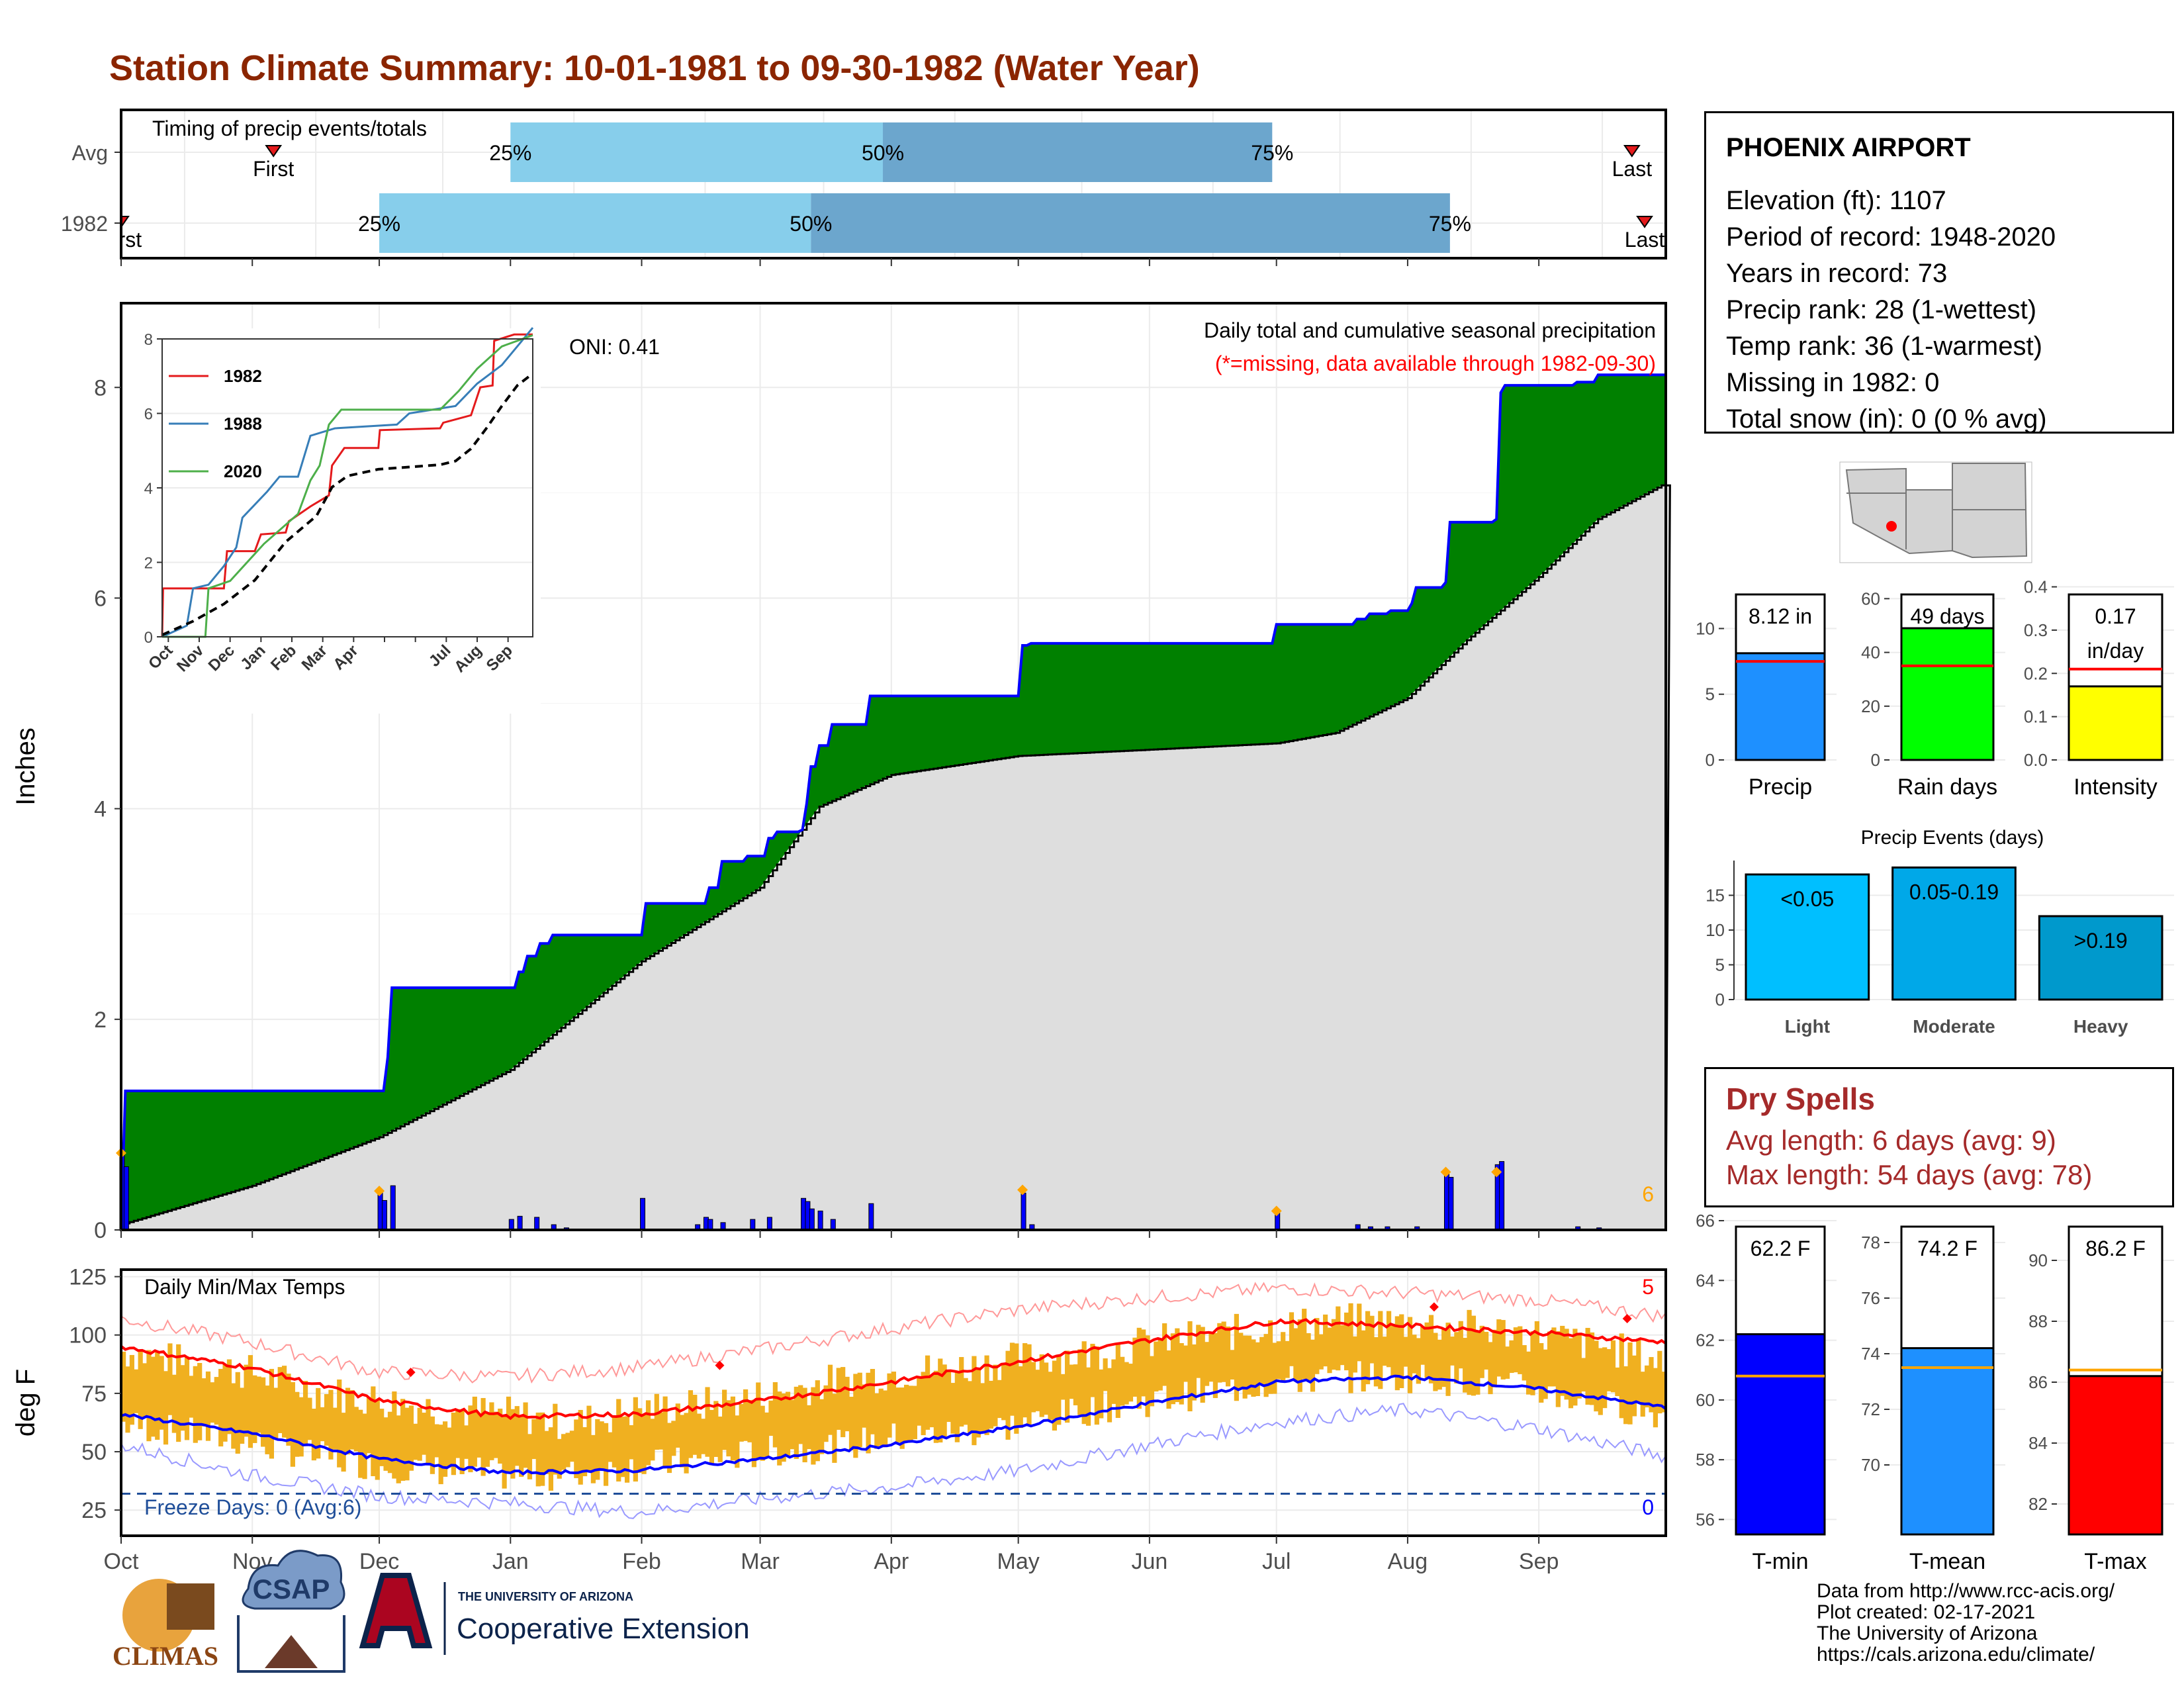 This screenshot has width=2184, height=1688. I want to click on y-tick-label: 75, so click(94, 1394).